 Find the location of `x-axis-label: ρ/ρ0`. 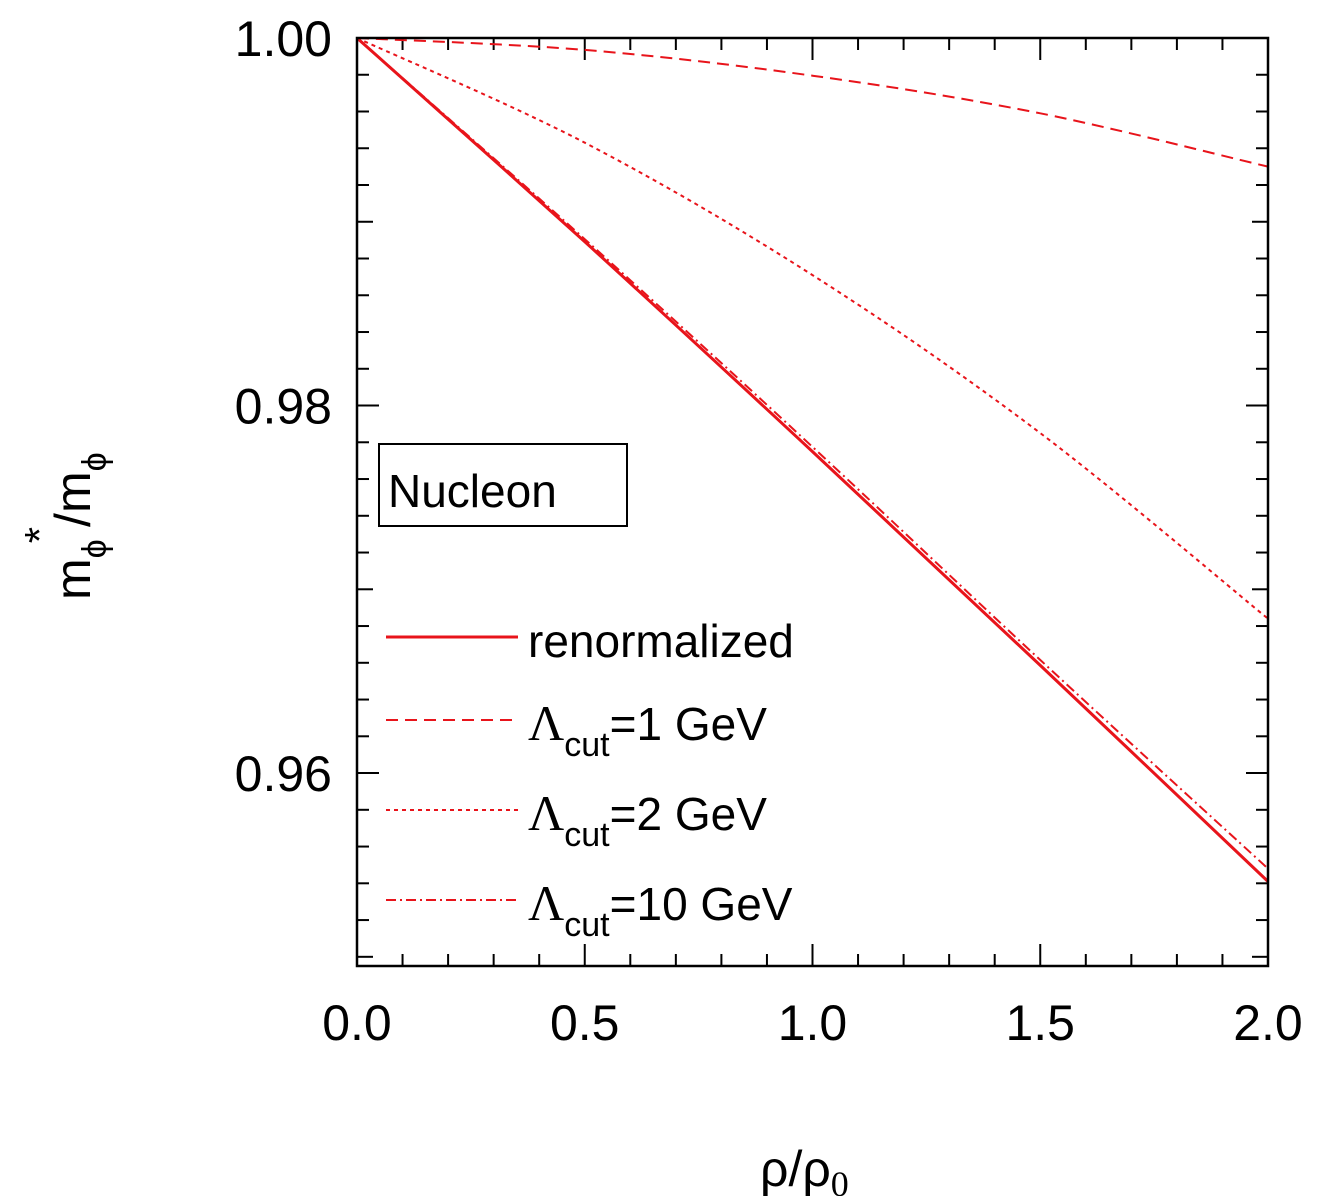

x-axis-label: ρ/ρ0 is located at coordinates (804, 1168).